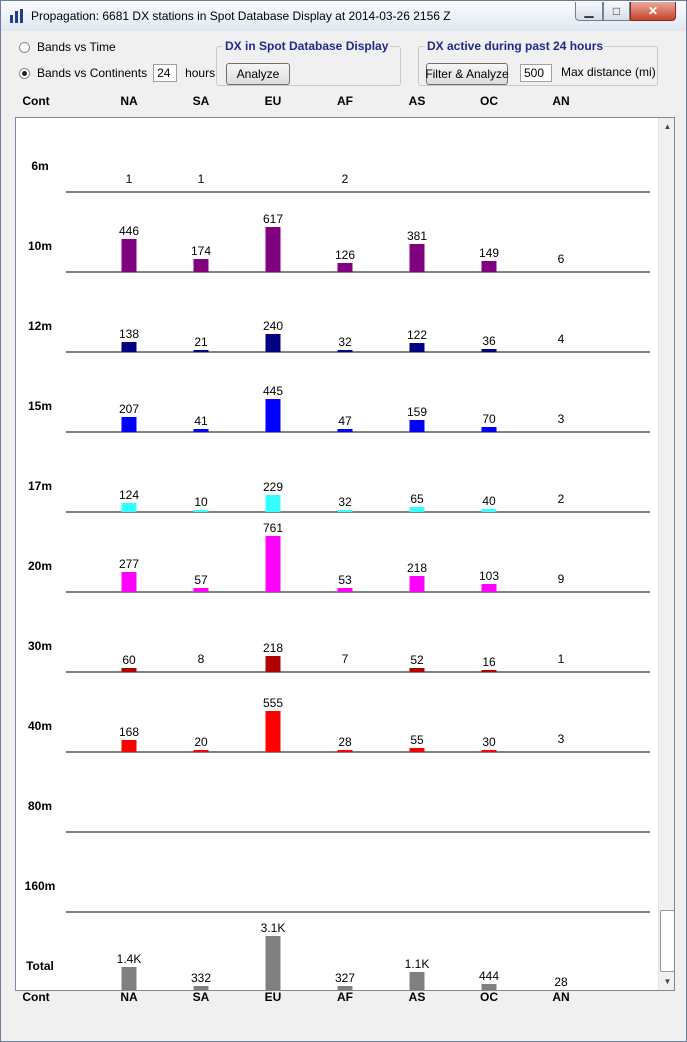 The width and height of the screenshot is (687, 1042). I want to click on hours-input, so click(165, 73).